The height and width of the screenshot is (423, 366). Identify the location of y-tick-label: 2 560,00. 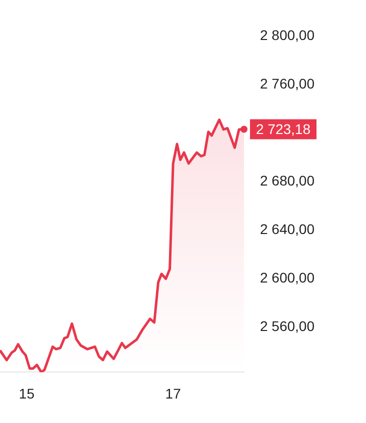
(287, 326).